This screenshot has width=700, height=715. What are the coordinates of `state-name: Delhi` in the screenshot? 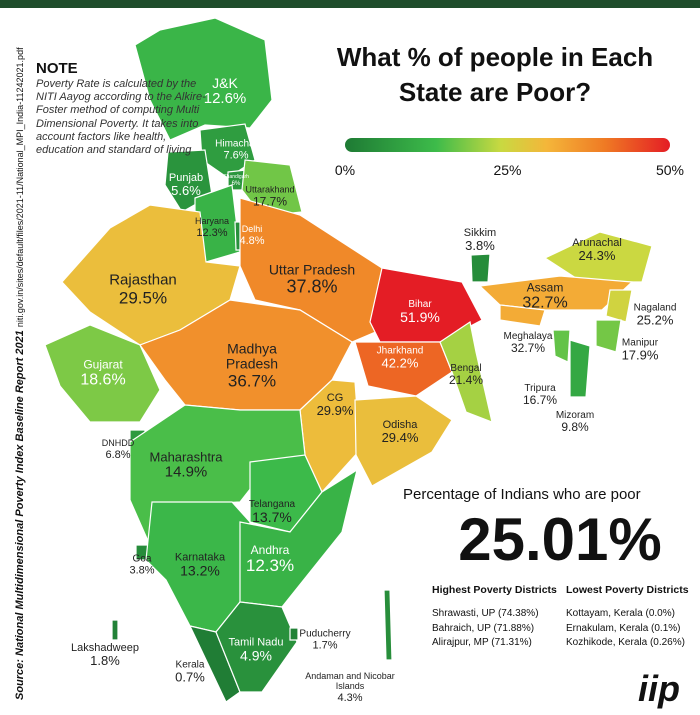 It's located at (252, 229).